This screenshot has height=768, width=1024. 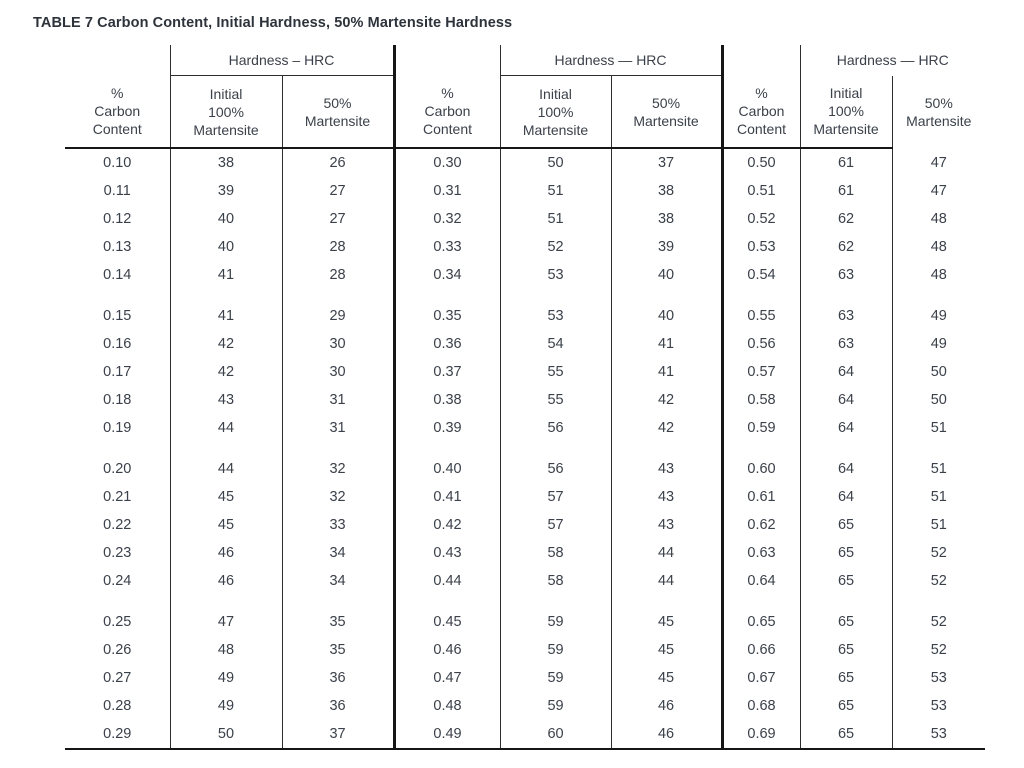 What do you see at coordinates (761, 678) in the screenshot?
I see `carbon-value-cell: 0.67` at bounding box center [761, 678].